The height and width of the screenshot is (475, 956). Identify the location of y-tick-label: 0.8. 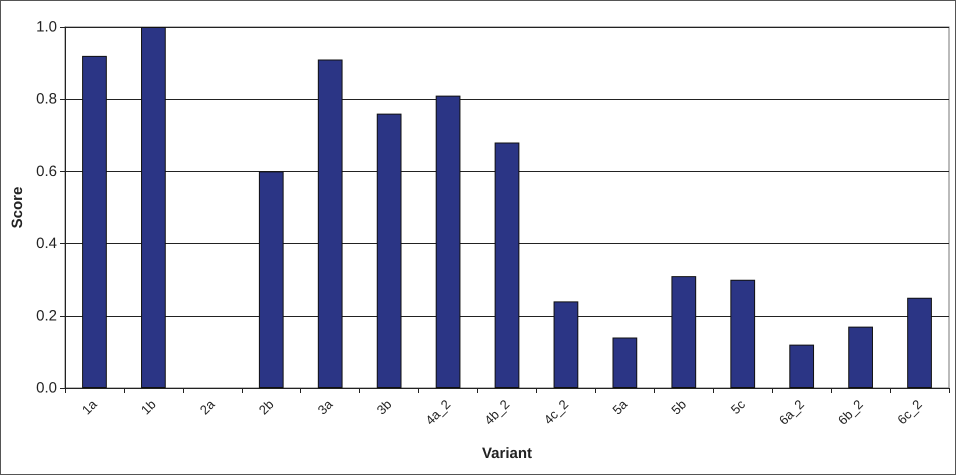
(46, 99).